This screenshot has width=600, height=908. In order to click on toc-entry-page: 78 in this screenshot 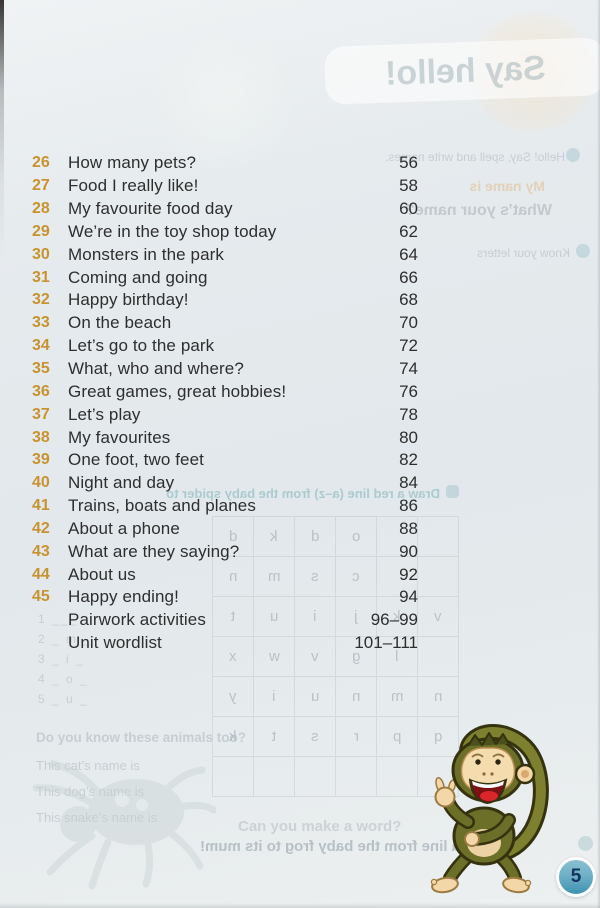, I will do `click(408, 414)`.